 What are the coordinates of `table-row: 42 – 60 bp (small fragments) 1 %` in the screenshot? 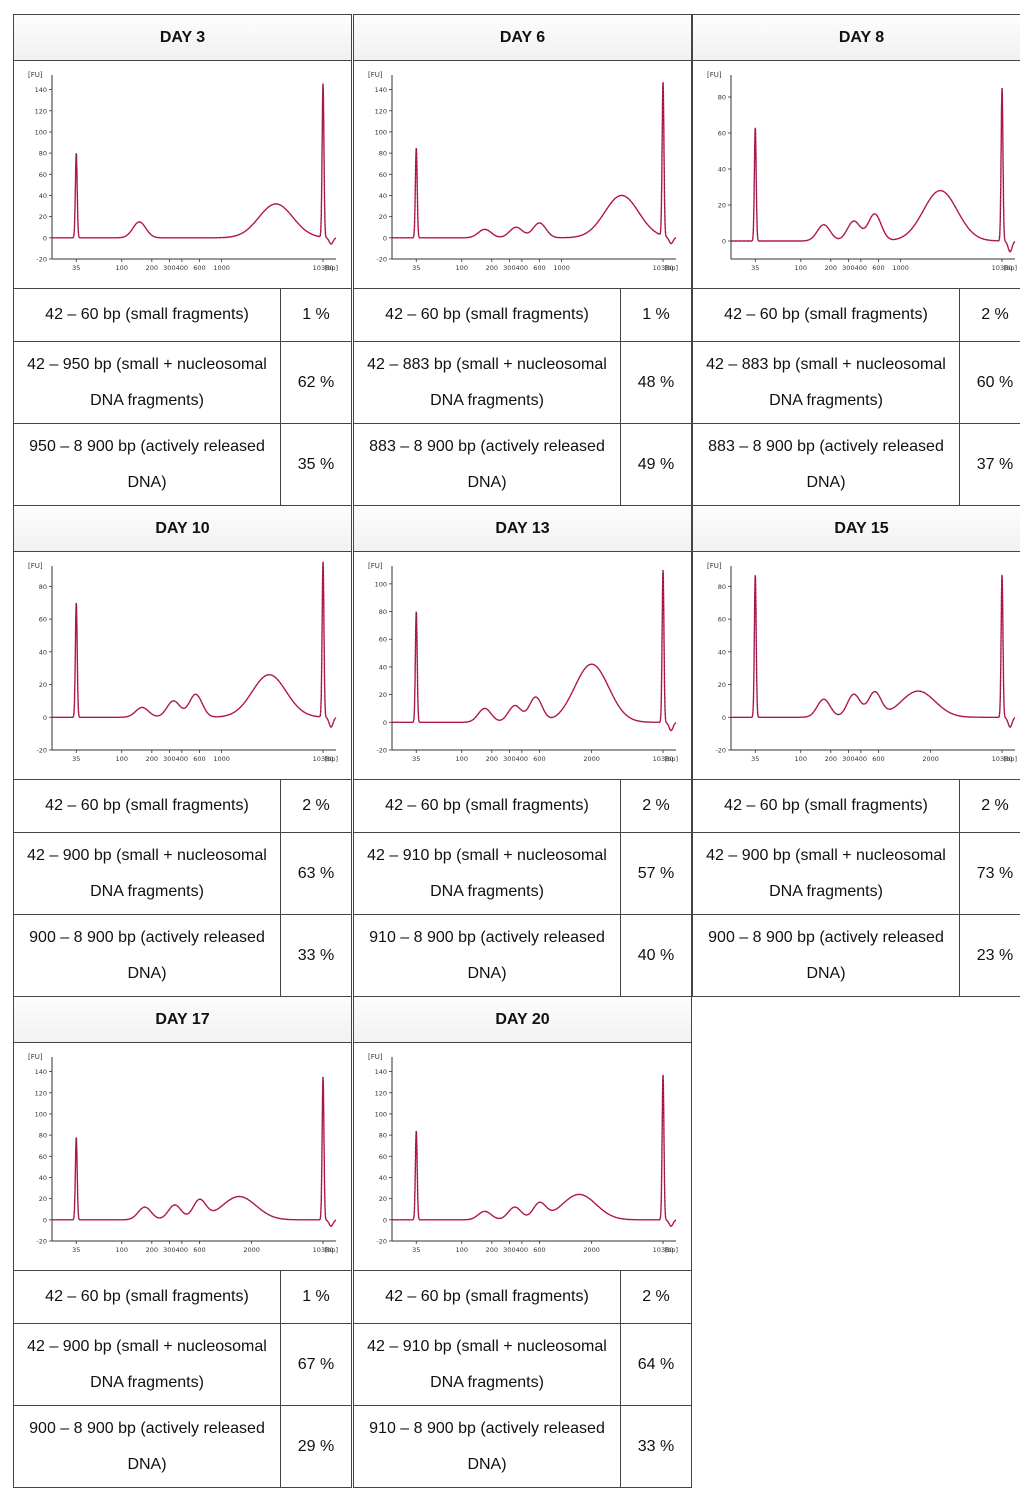 It's located at (182, 315).